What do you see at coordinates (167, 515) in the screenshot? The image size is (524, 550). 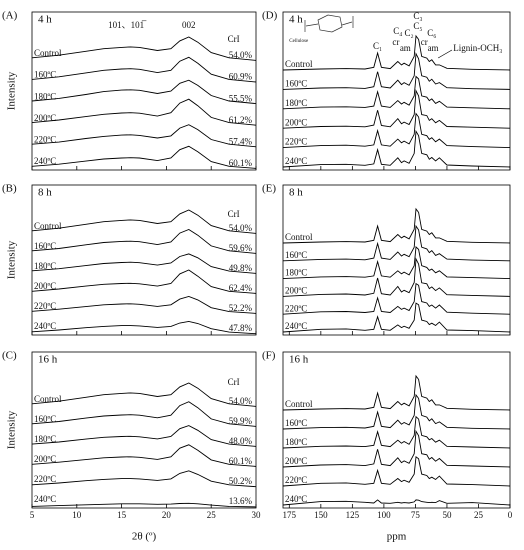 I see `x-tick-label: 20` at bounding box center [167, 515].